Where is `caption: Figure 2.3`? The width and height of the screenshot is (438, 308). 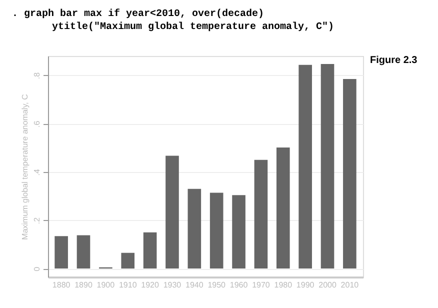
caption: Figure 2.3 is located at coordinates (394, 60).